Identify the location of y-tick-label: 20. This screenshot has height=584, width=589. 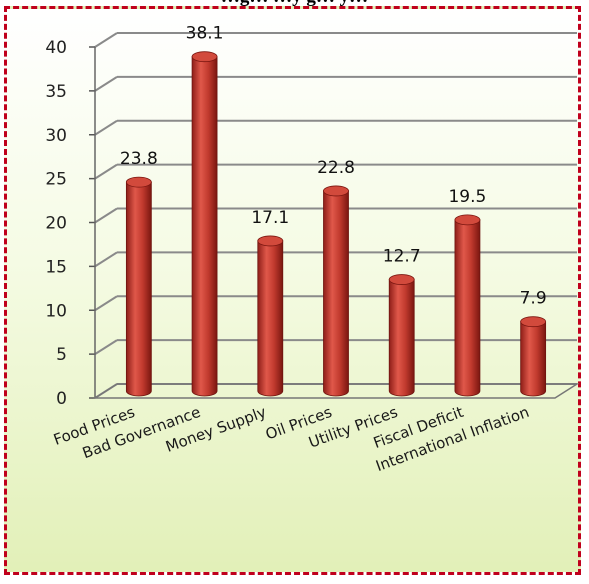
(56, 224).